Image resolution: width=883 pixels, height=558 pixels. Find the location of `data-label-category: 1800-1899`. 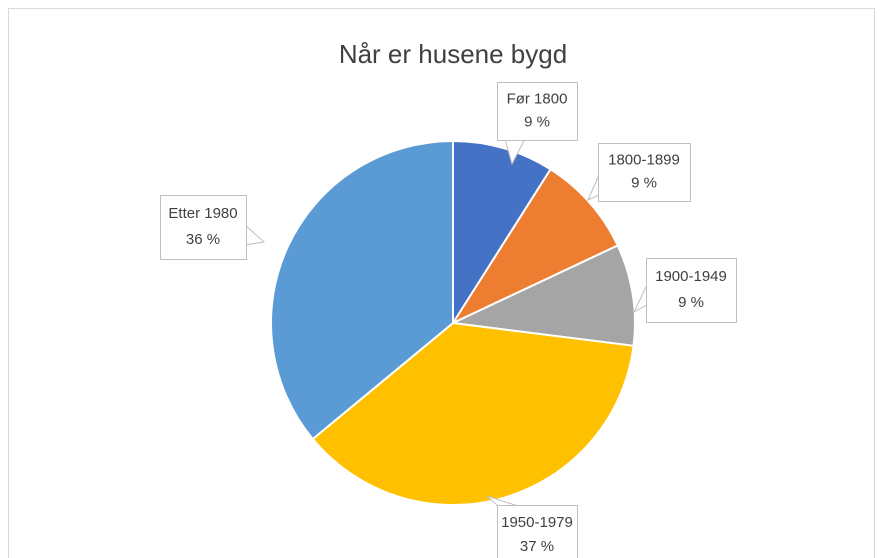

data-label-category: 1800-1899 is located at coordinates (644, 159).